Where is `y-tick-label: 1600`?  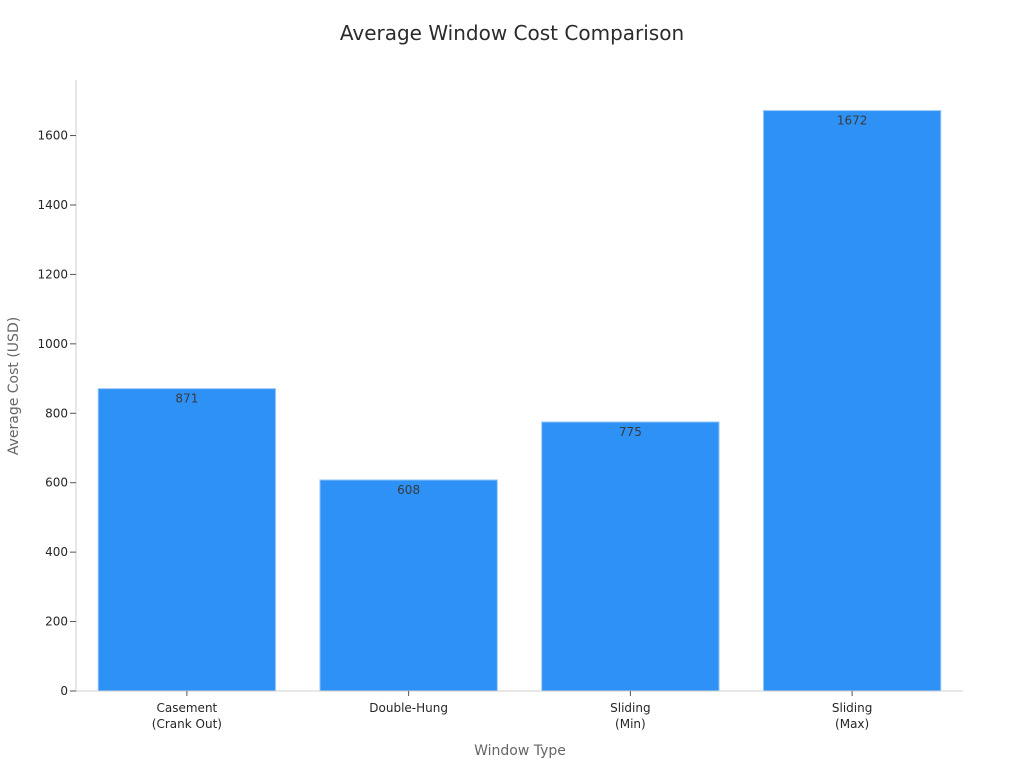
y-tick-label: 1600 is located at coordinates (52, 136).